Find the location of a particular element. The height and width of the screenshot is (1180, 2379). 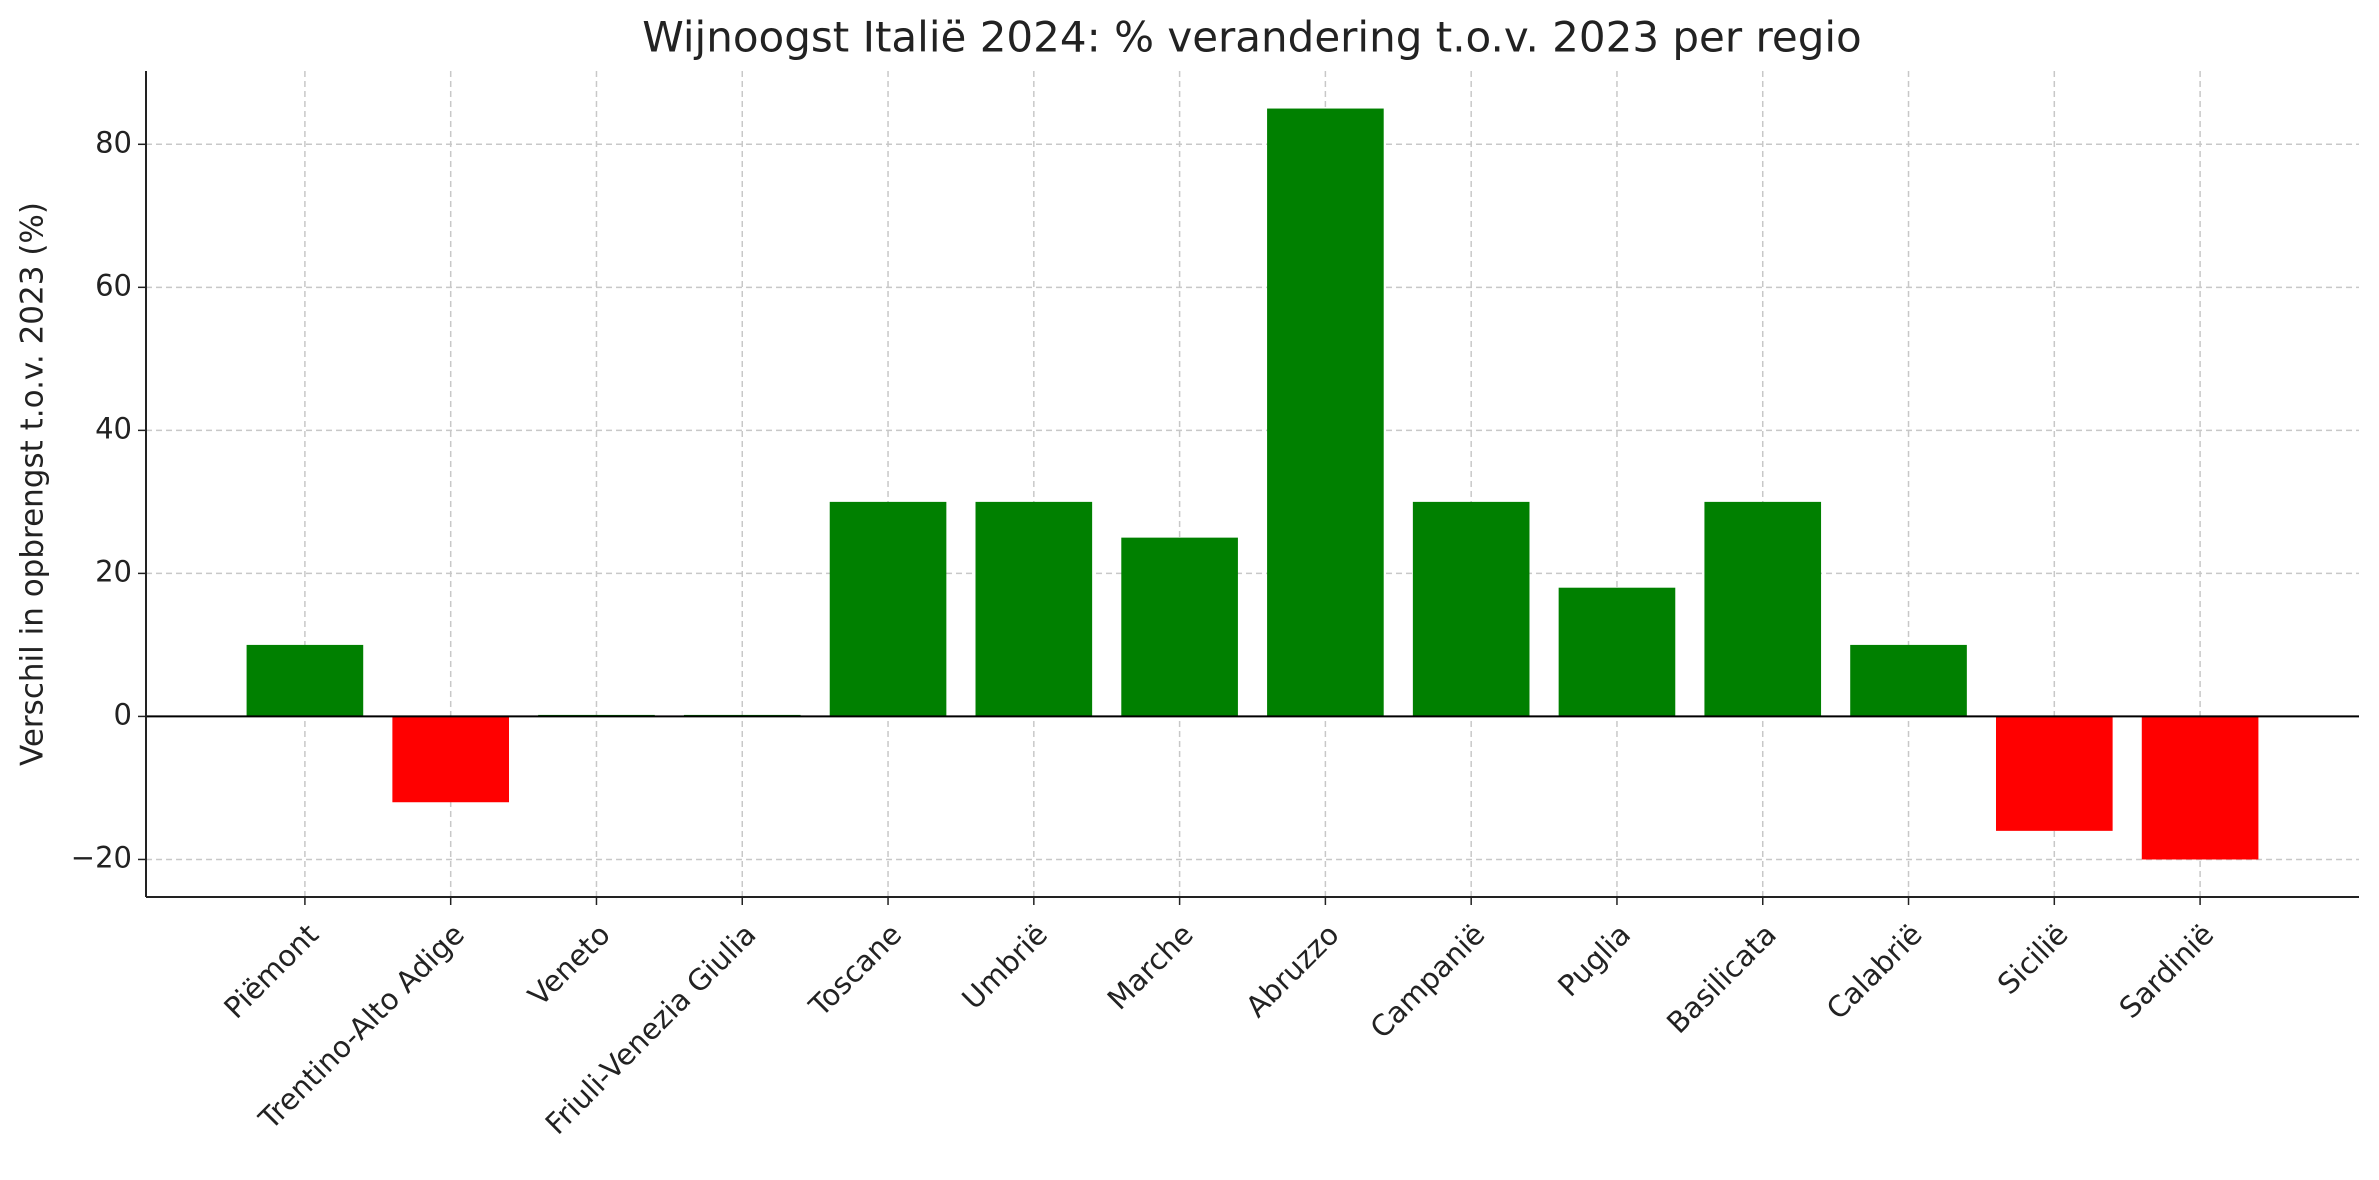

x-tick-label: Sicilië is located at coordinates (2033, 959).